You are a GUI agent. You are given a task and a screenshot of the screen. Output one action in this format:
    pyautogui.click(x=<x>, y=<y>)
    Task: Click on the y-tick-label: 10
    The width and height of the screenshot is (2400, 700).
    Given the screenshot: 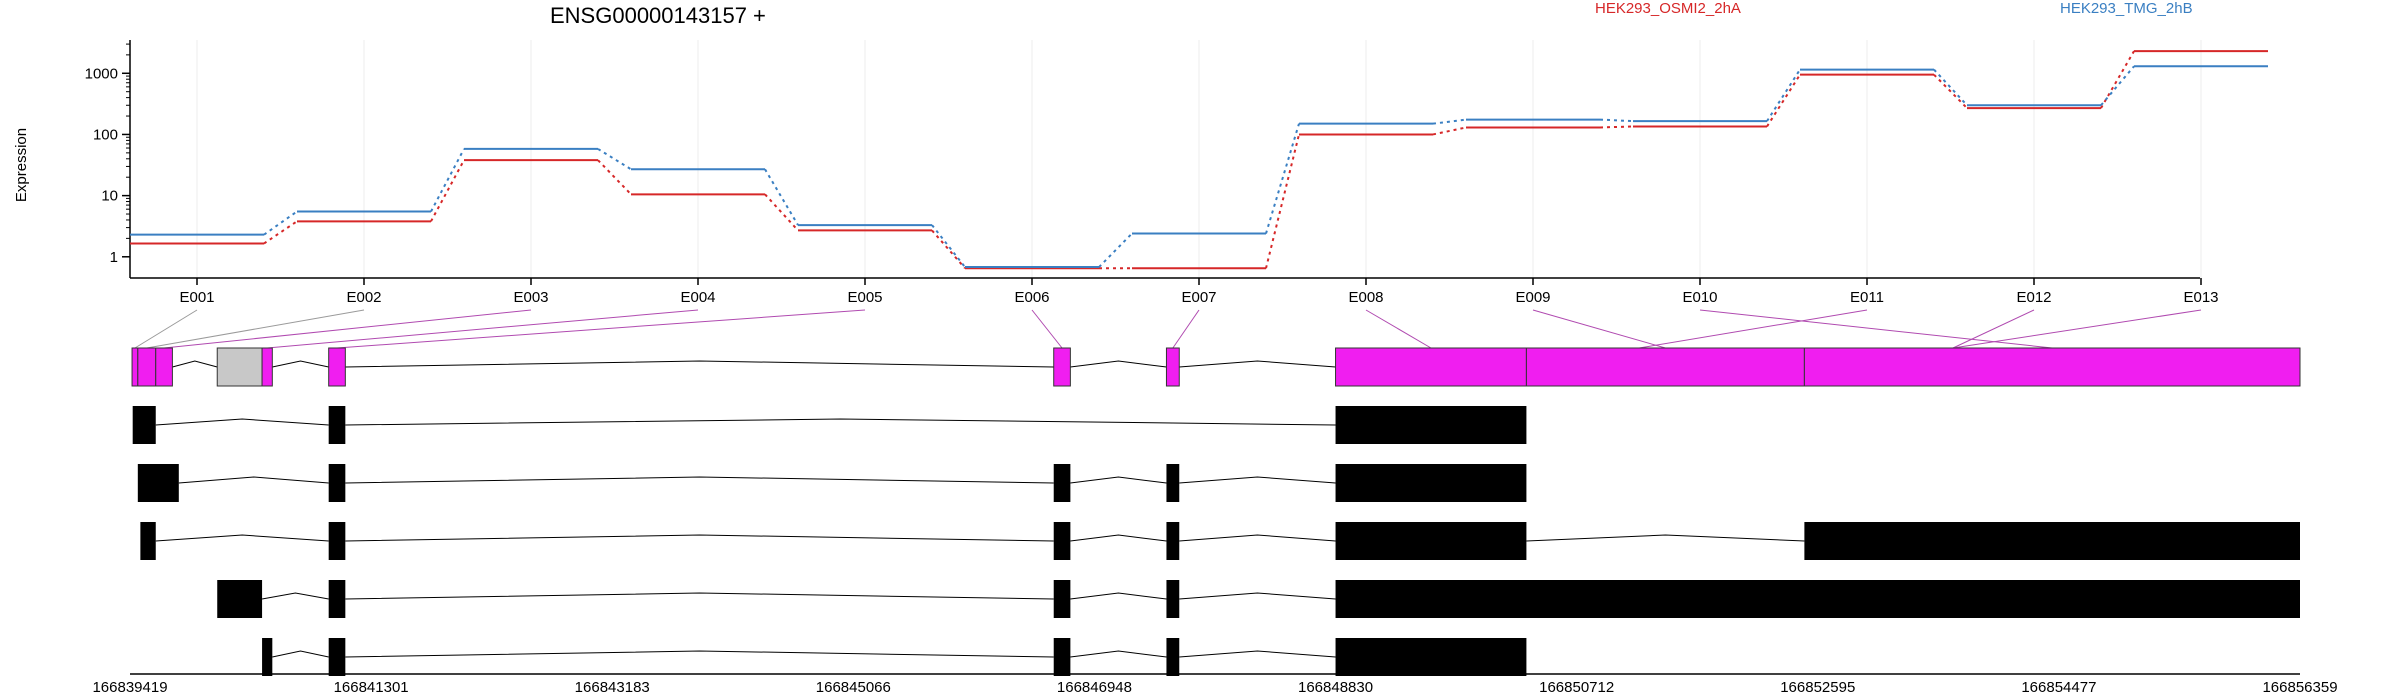 What is the action you would take?
    pyautogui.click(x=109, y=196)
    